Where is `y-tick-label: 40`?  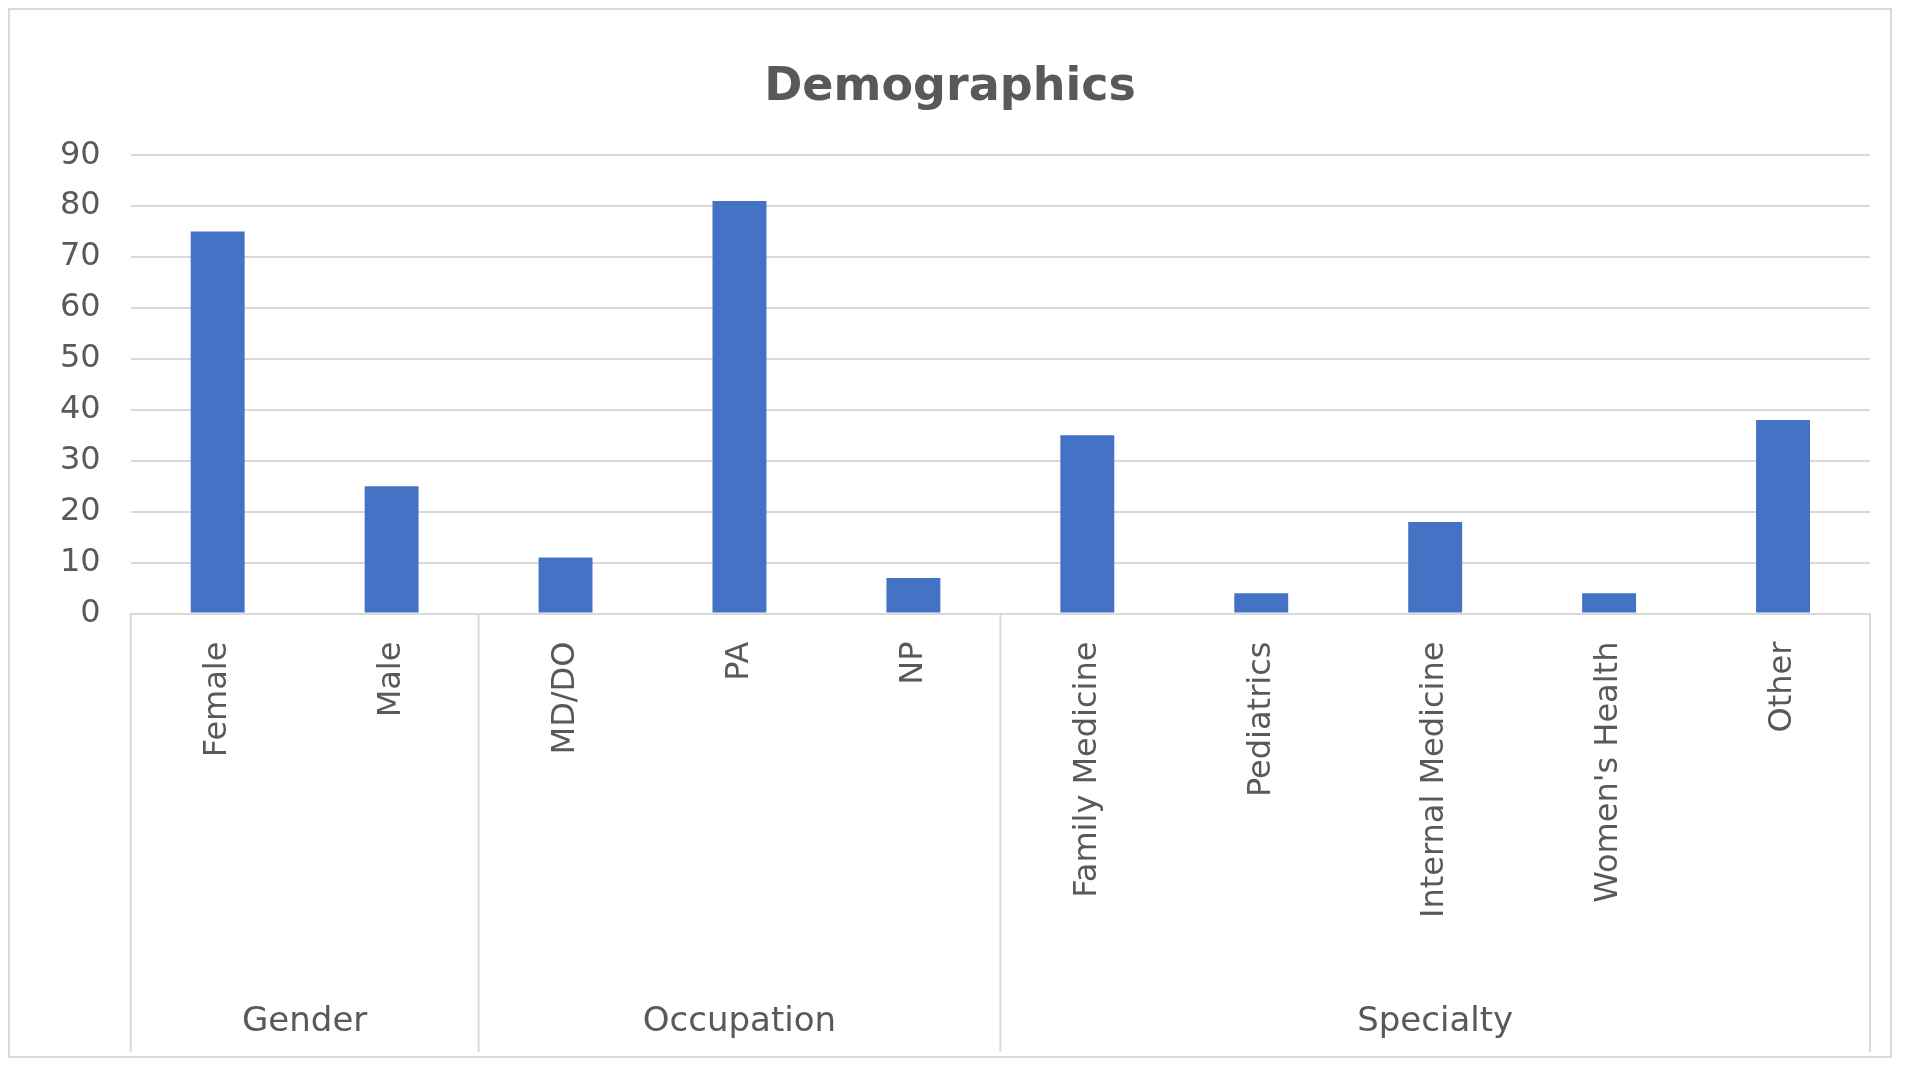 y-tick-label: 40 is located at coordinates (80, 407).